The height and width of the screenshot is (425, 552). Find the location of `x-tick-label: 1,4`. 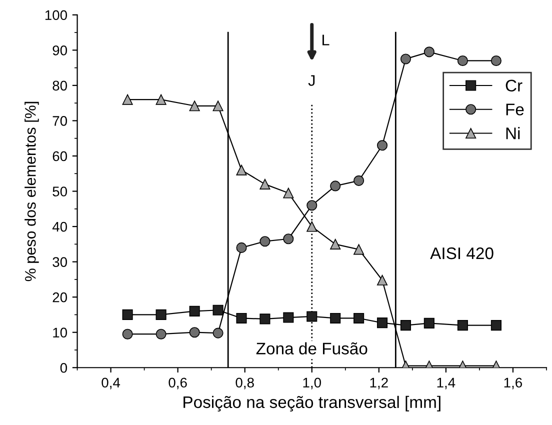

x-tick-label: 1,4 is located at coordinates (446, 384).